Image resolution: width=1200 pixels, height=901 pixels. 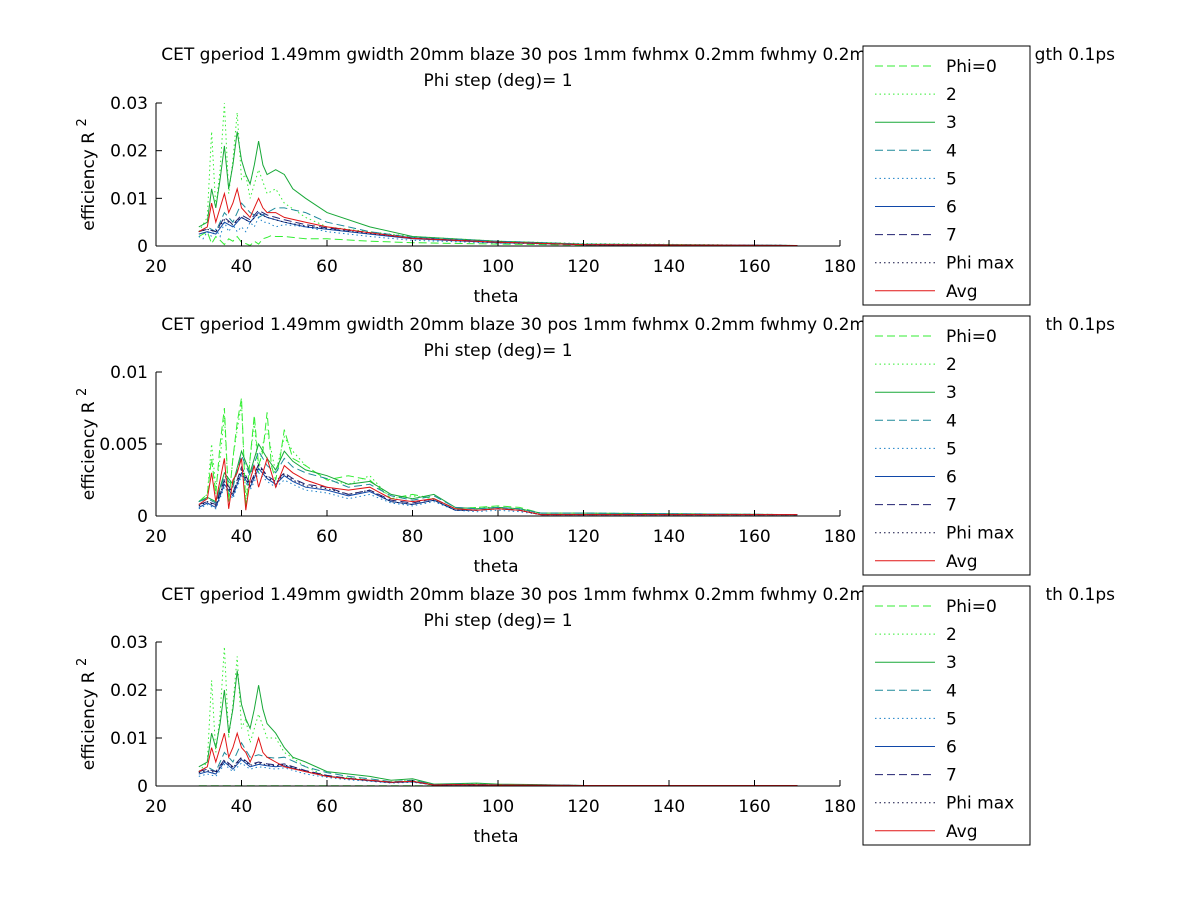 I want to click on series-line-phi-max, so click(x=498, y=771).